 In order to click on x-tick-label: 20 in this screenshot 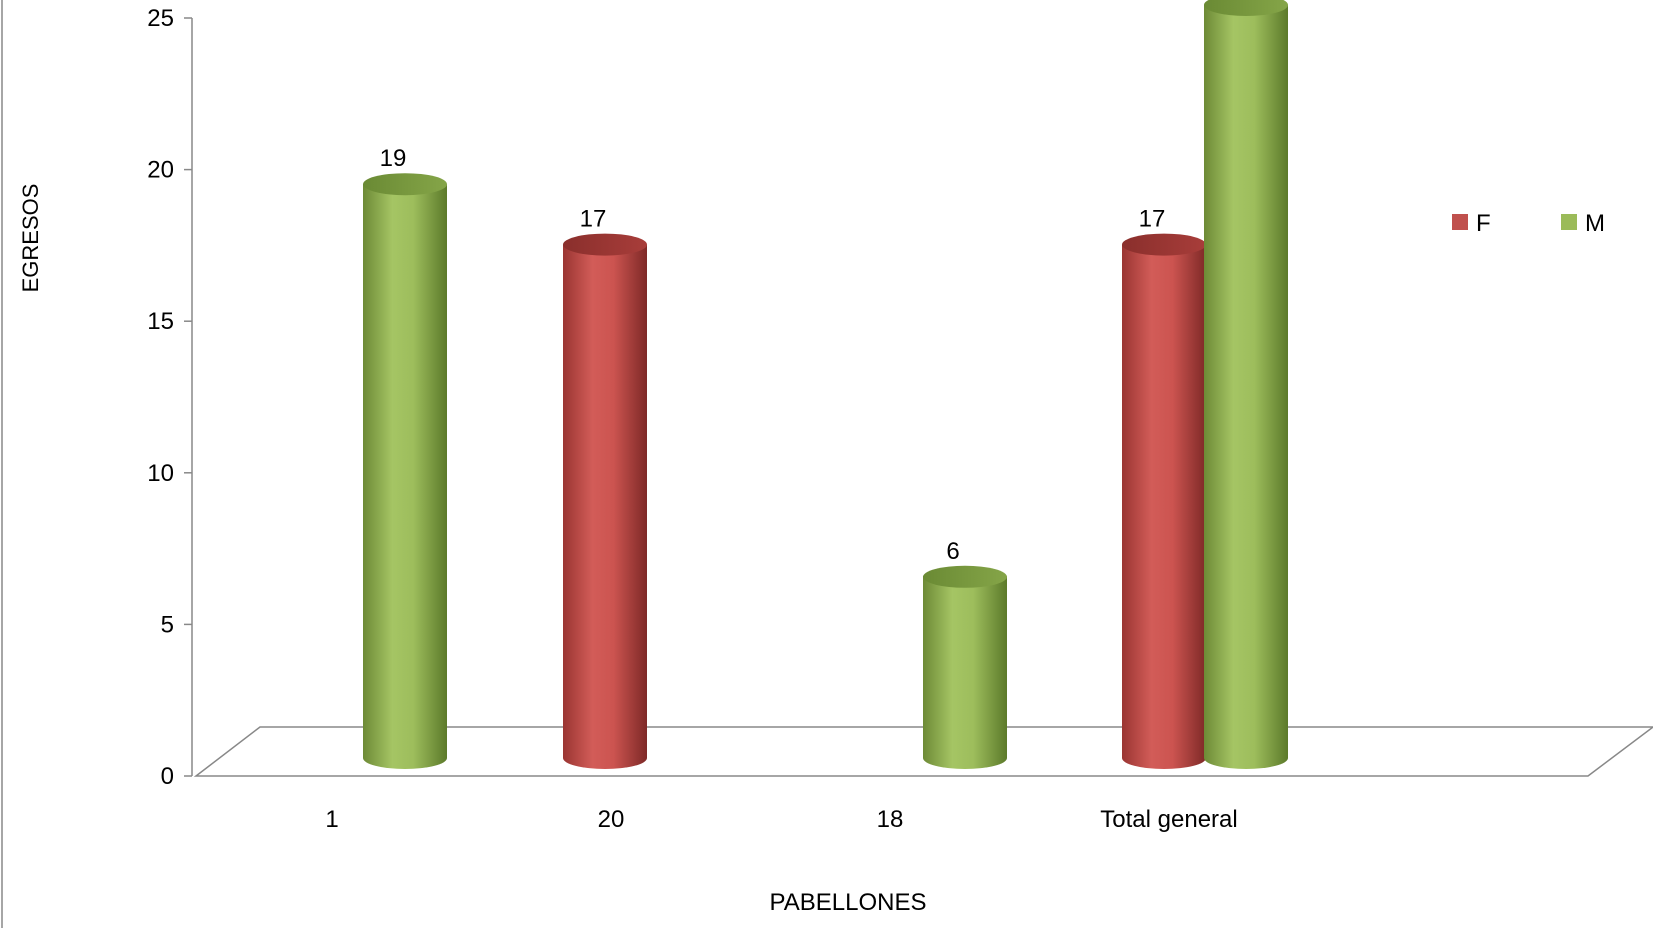, I will do `click(611, 819)`.